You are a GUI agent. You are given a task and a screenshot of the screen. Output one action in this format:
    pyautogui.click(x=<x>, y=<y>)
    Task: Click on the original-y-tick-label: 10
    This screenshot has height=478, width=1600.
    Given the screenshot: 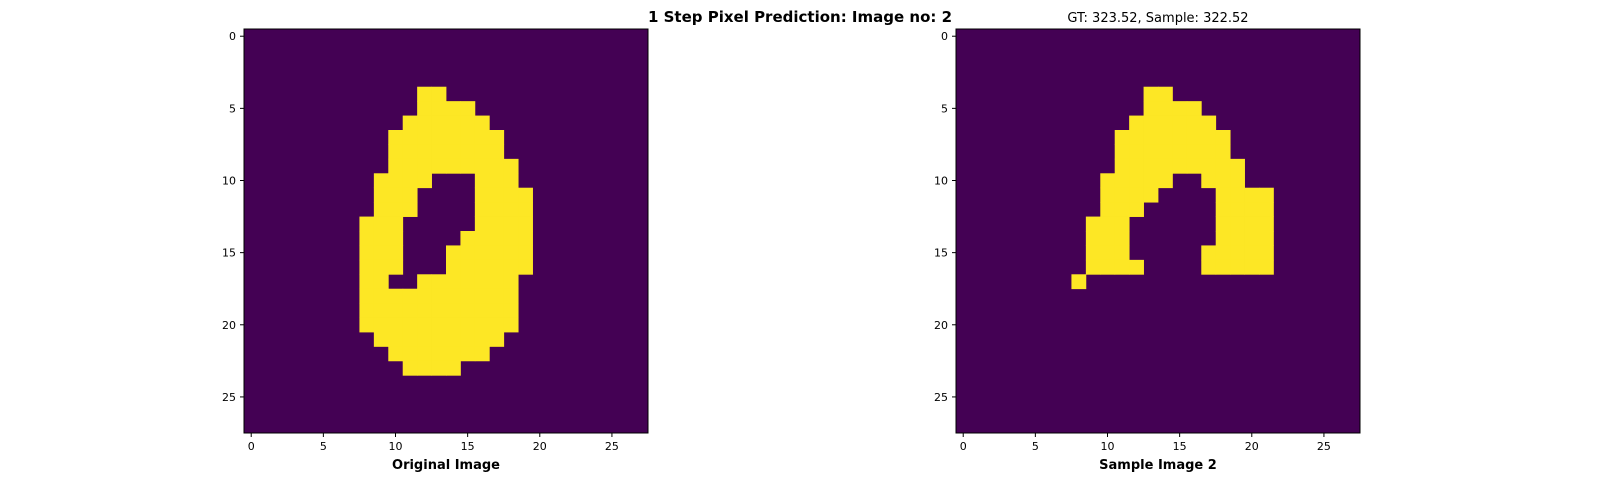 What is the action you would take?
    pyautogui.click(x=229, y=181)
    